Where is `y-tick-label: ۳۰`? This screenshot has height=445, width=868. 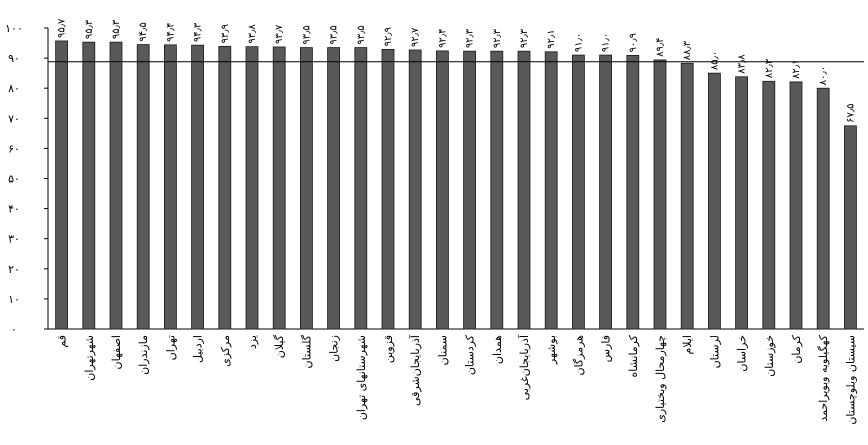
y-tick-label: ۳۰ is located at coordinates (14, 239).